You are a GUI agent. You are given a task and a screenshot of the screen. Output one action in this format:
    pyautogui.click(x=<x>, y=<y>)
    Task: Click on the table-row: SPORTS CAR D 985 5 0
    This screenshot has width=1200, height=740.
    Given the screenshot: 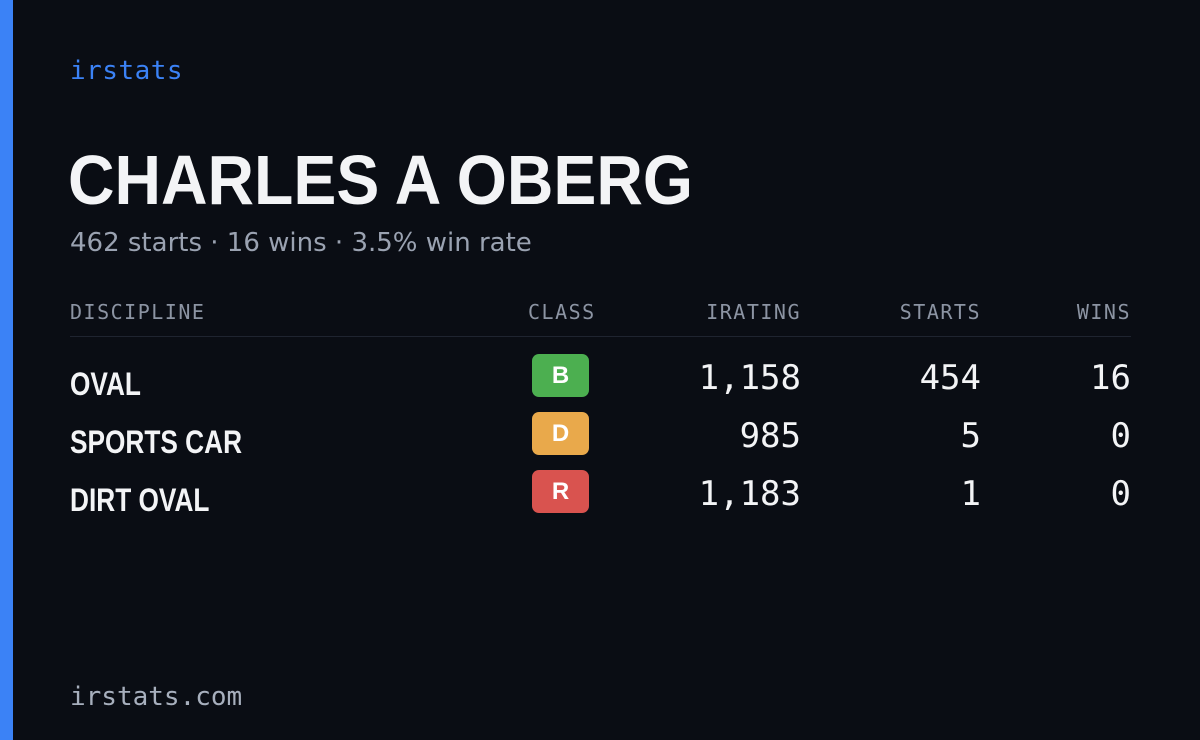 What is the action you would take?
    pyautogui.click(x=600, y=436)
    